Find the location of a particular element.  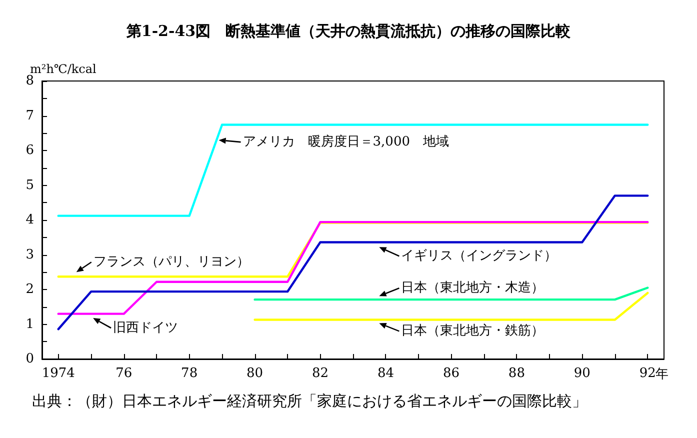

x-tick-label: 84 is located at coordinates (385, 373).